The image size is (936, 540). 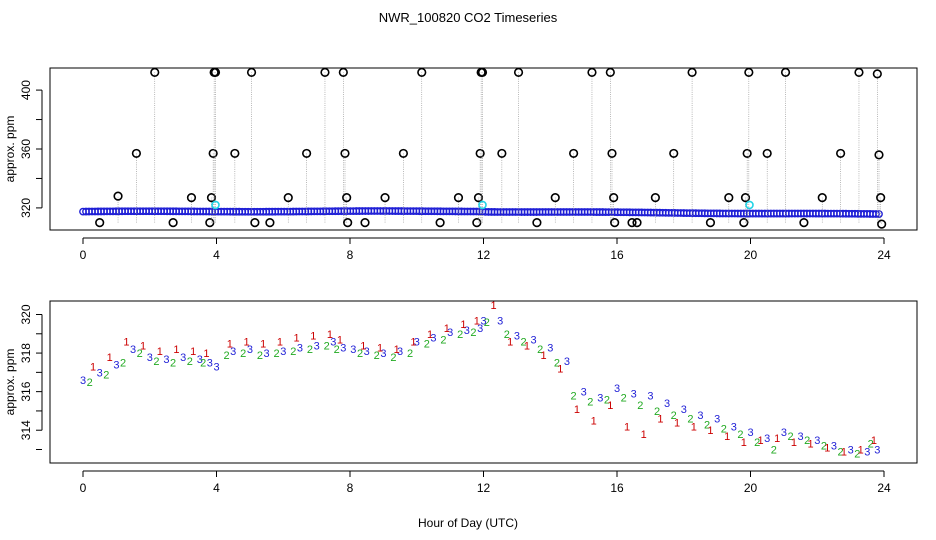 I want to click on y-tick-label: 320, so click(x=26, y=208).